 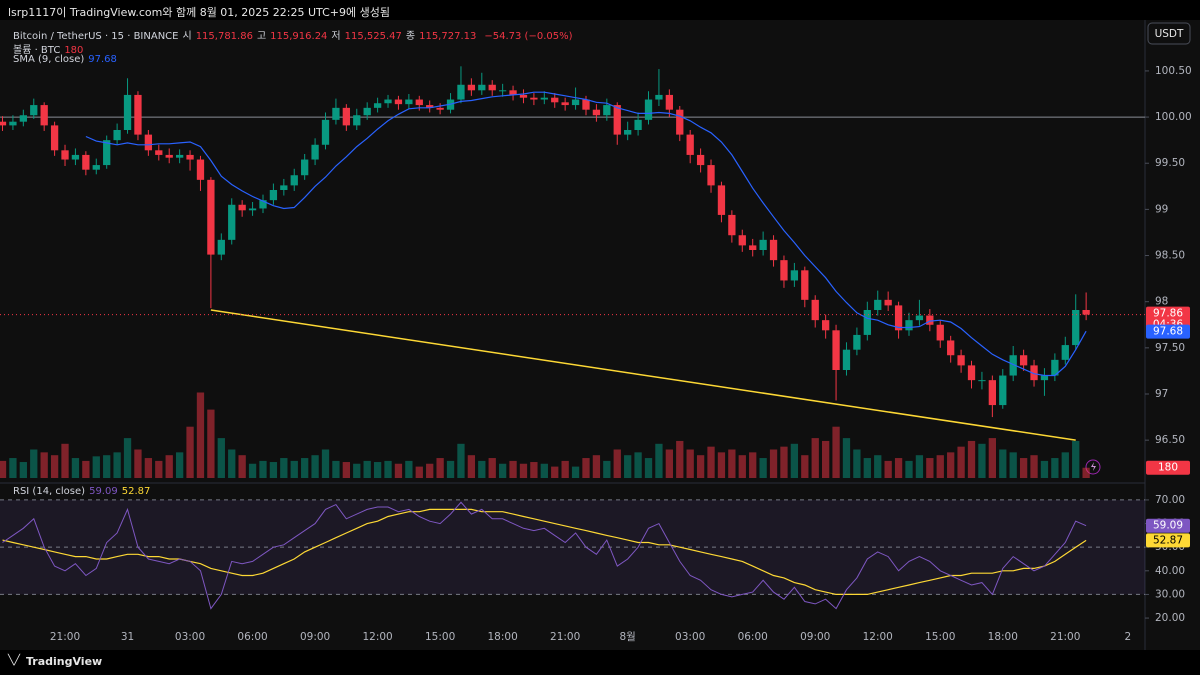 I want to click on x-tick-label: 8월, so click(x=627, y=637).